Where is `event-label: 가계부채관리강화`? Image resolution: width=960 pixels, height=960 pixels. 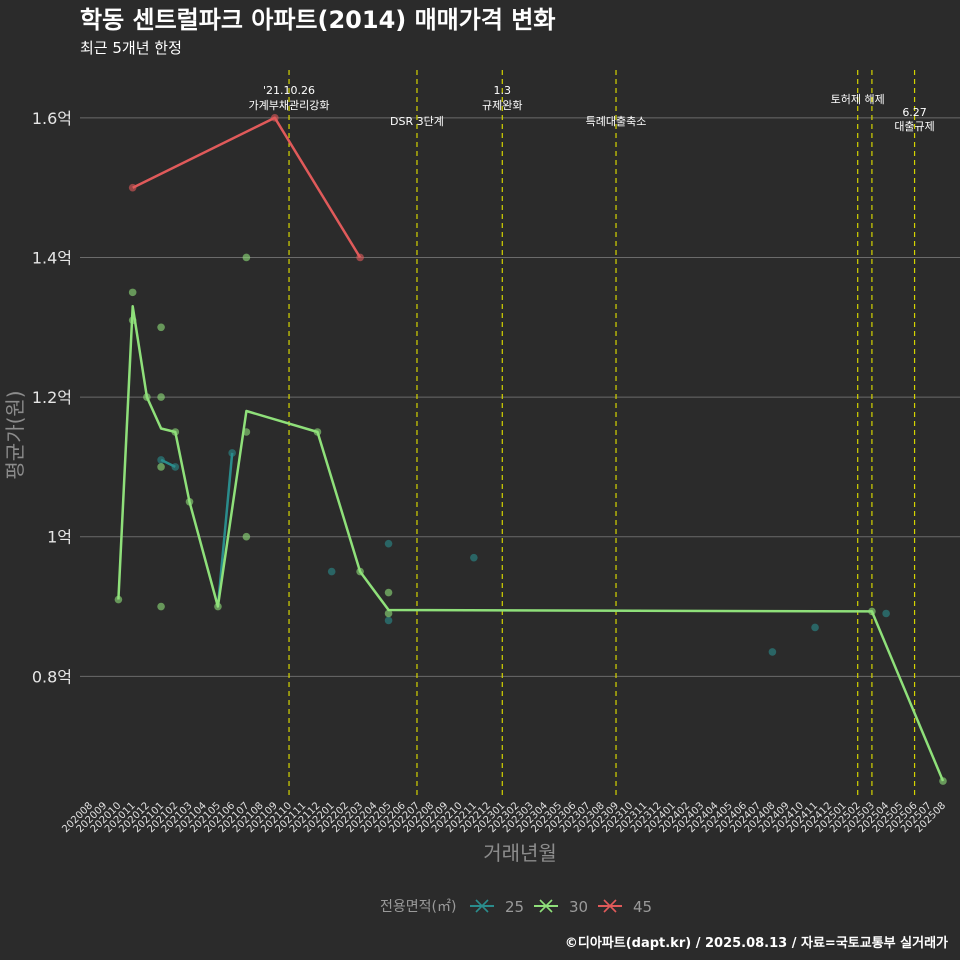 event-label: 가계부채관리강화 is located at coordinates (289, 105).